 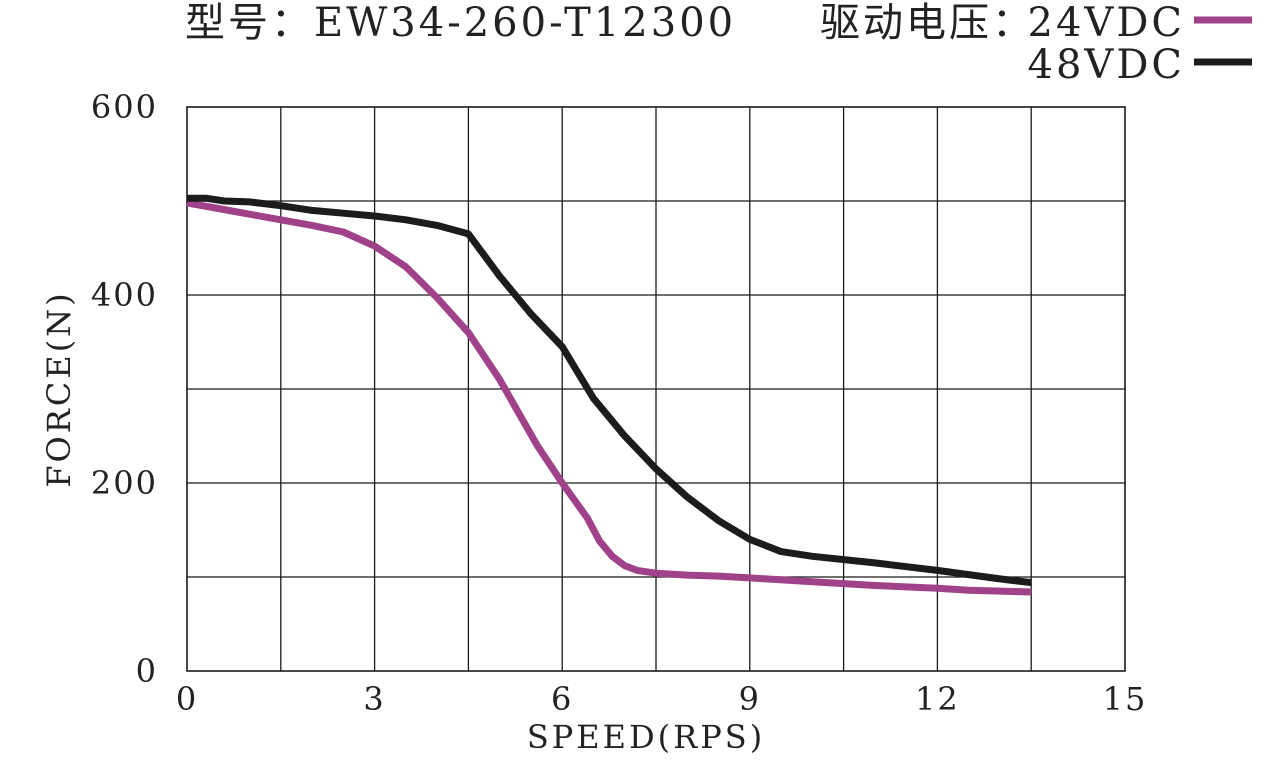 What do you see at coordinates (460, 23) in the screenshot?
I see `chart-title: 型号：EW34-260-T12300` at bounding box center [460, 23].